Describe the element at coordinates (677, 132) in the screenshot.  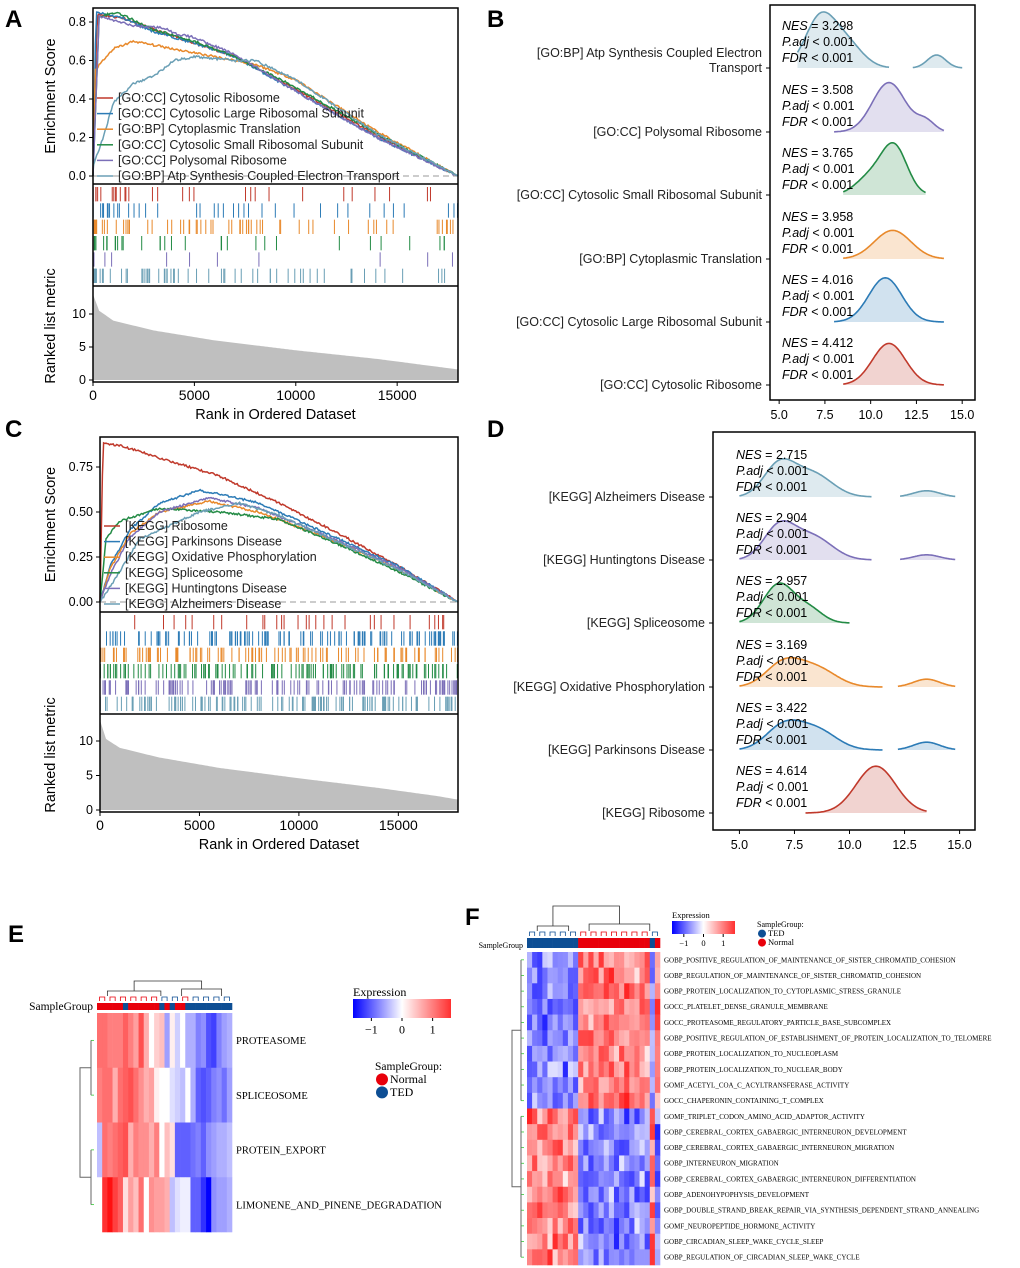
I see `ridge-label: [GO:CC] Polysomal Ribosome` at that location.